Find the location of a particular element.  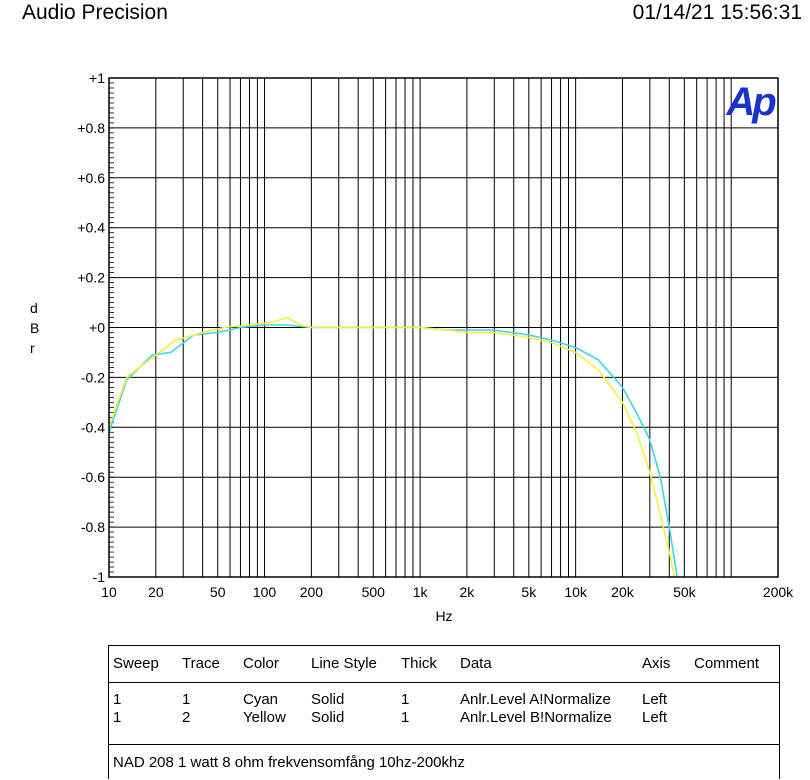

legend-cell-trace: 2 is located at coordinates (186, 717).